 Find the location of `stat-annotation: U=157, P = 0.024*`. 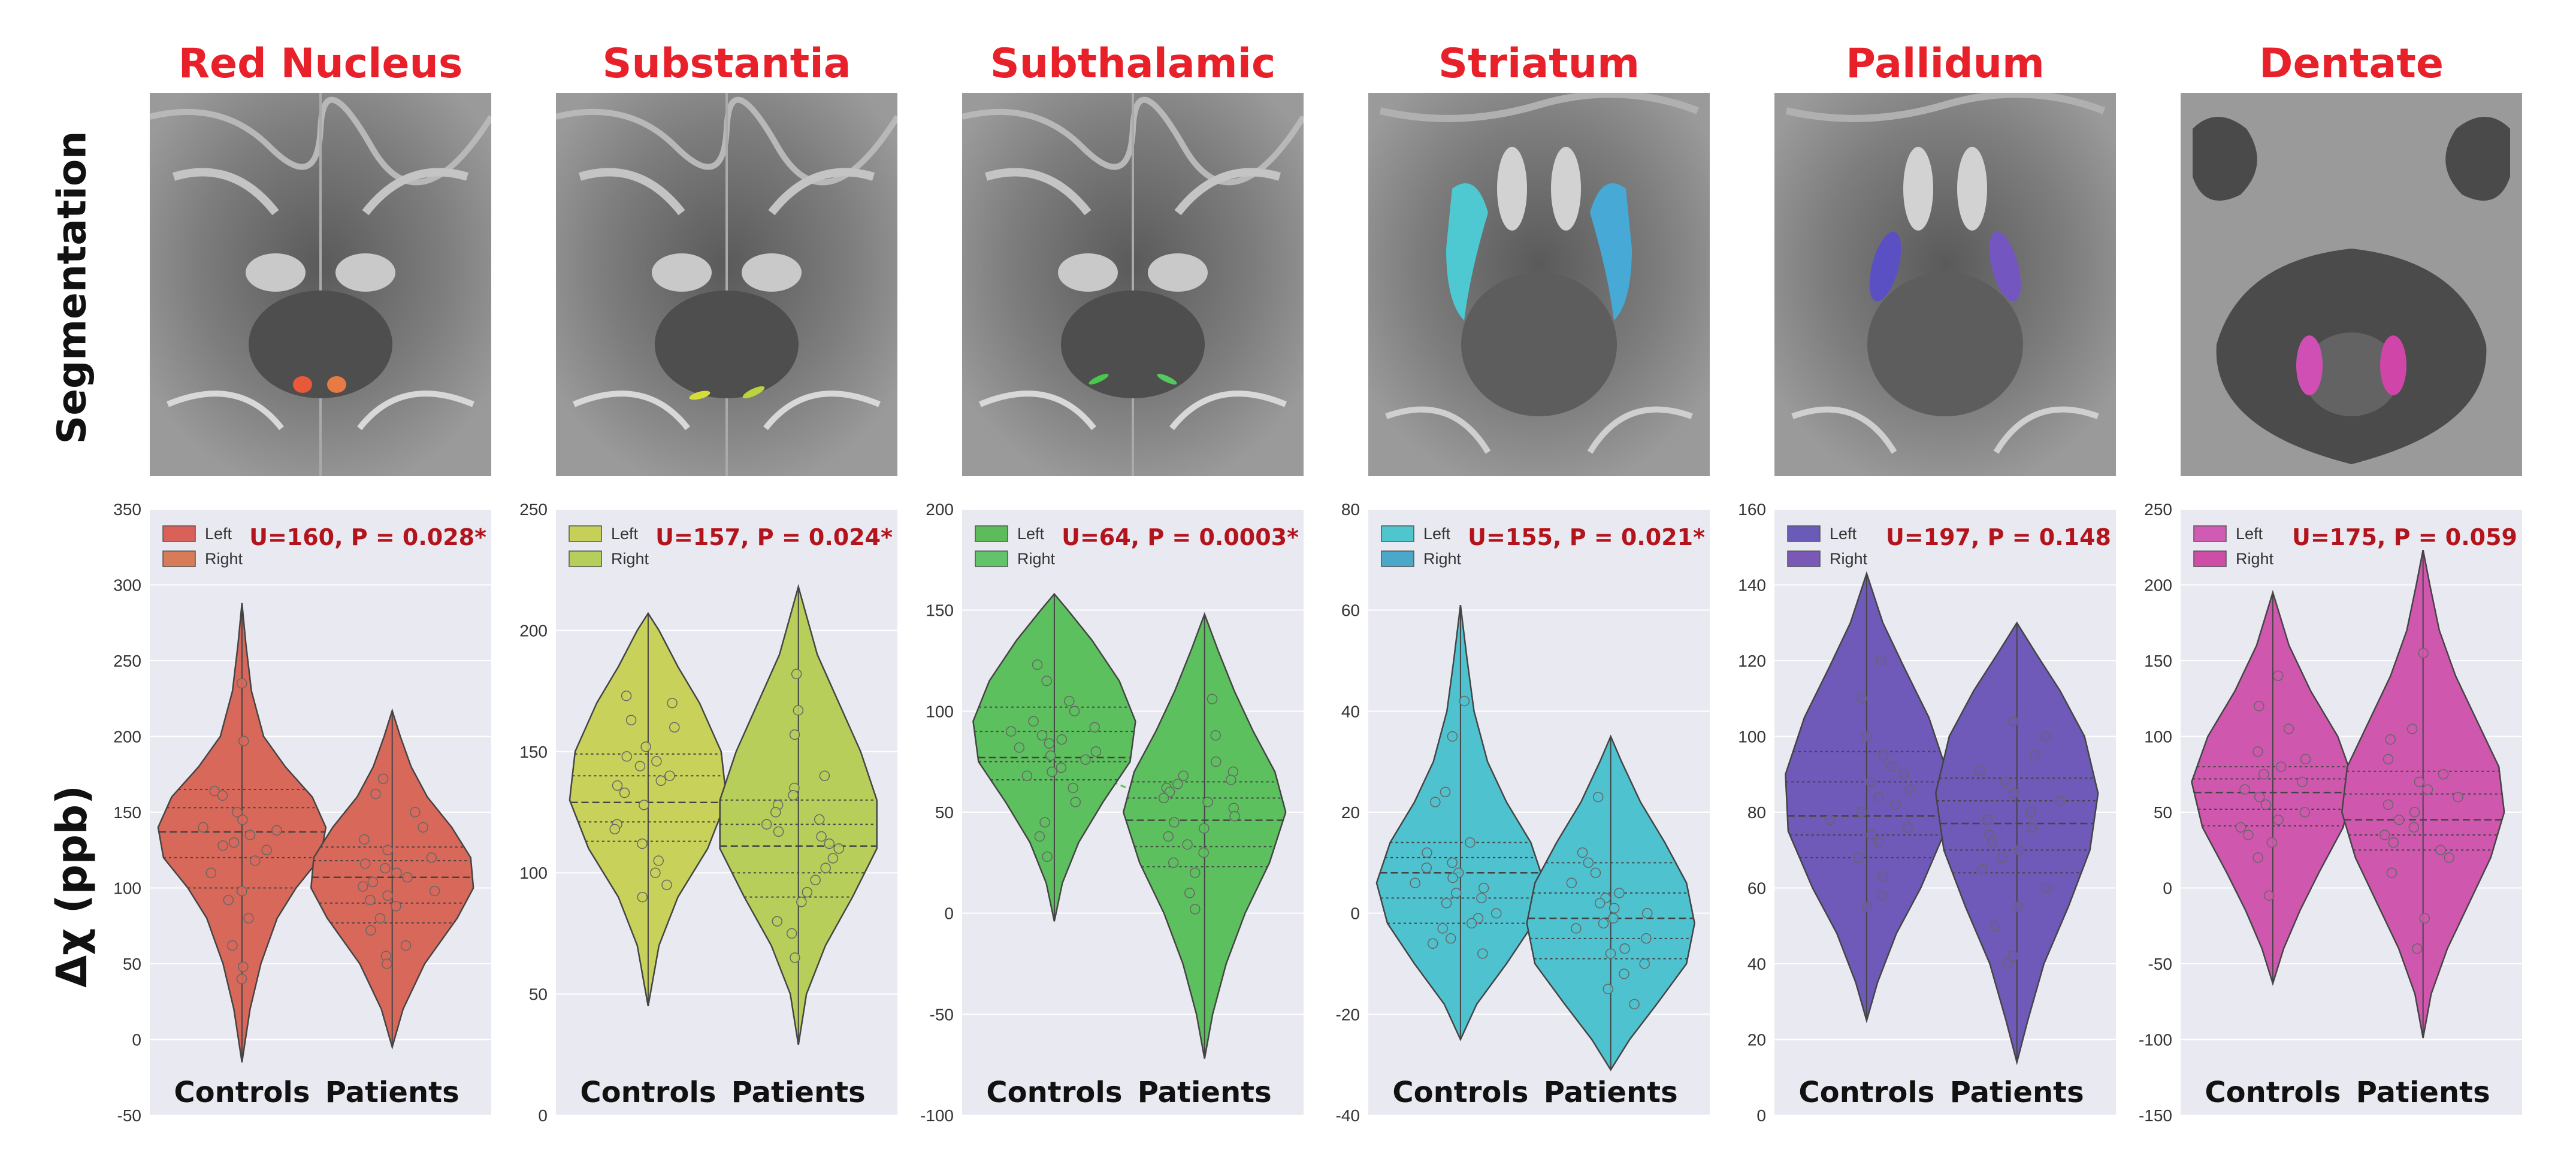

stat-annotation: U=157, P = 0.024* is located at coordinates (774, 537).